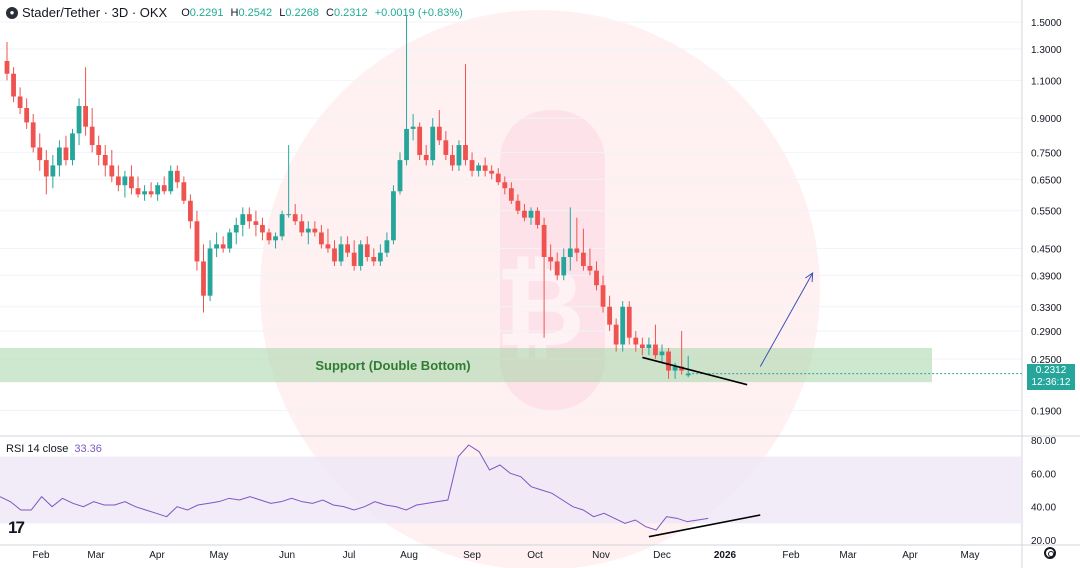 Image resolution: width=1080 pixels, height=568 pixels. Describe the element at coordinates (219, 555) in the screenshot. I see `time-axis-tick: May` at that location.